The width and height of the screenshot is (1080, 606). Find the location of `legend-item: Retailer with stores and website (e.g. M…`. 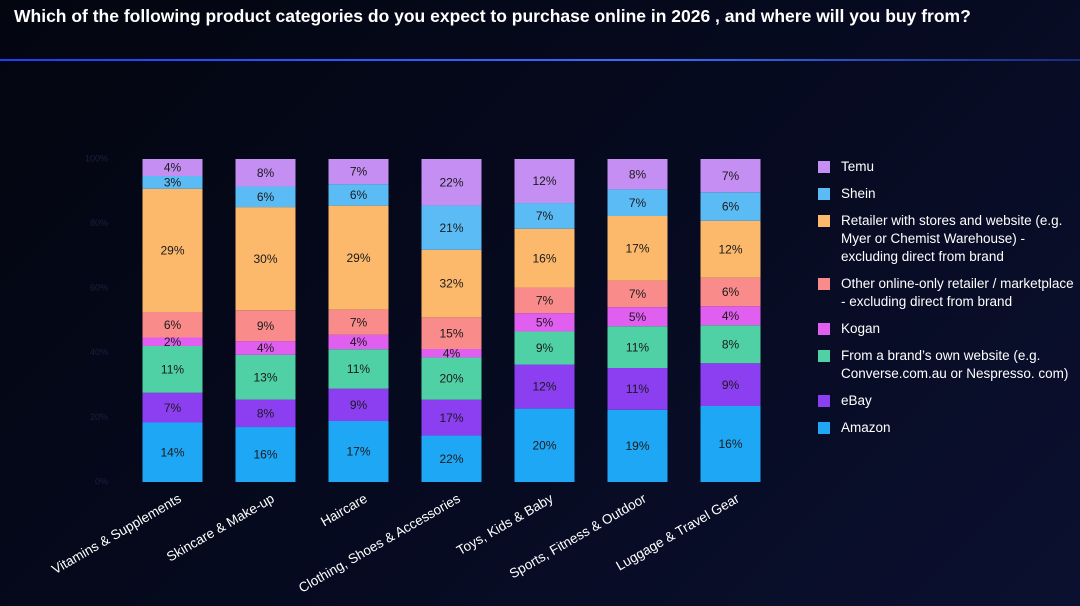

legend-item: Retailer with stores and website (e.g. M… is located at coordinates (949, 239).